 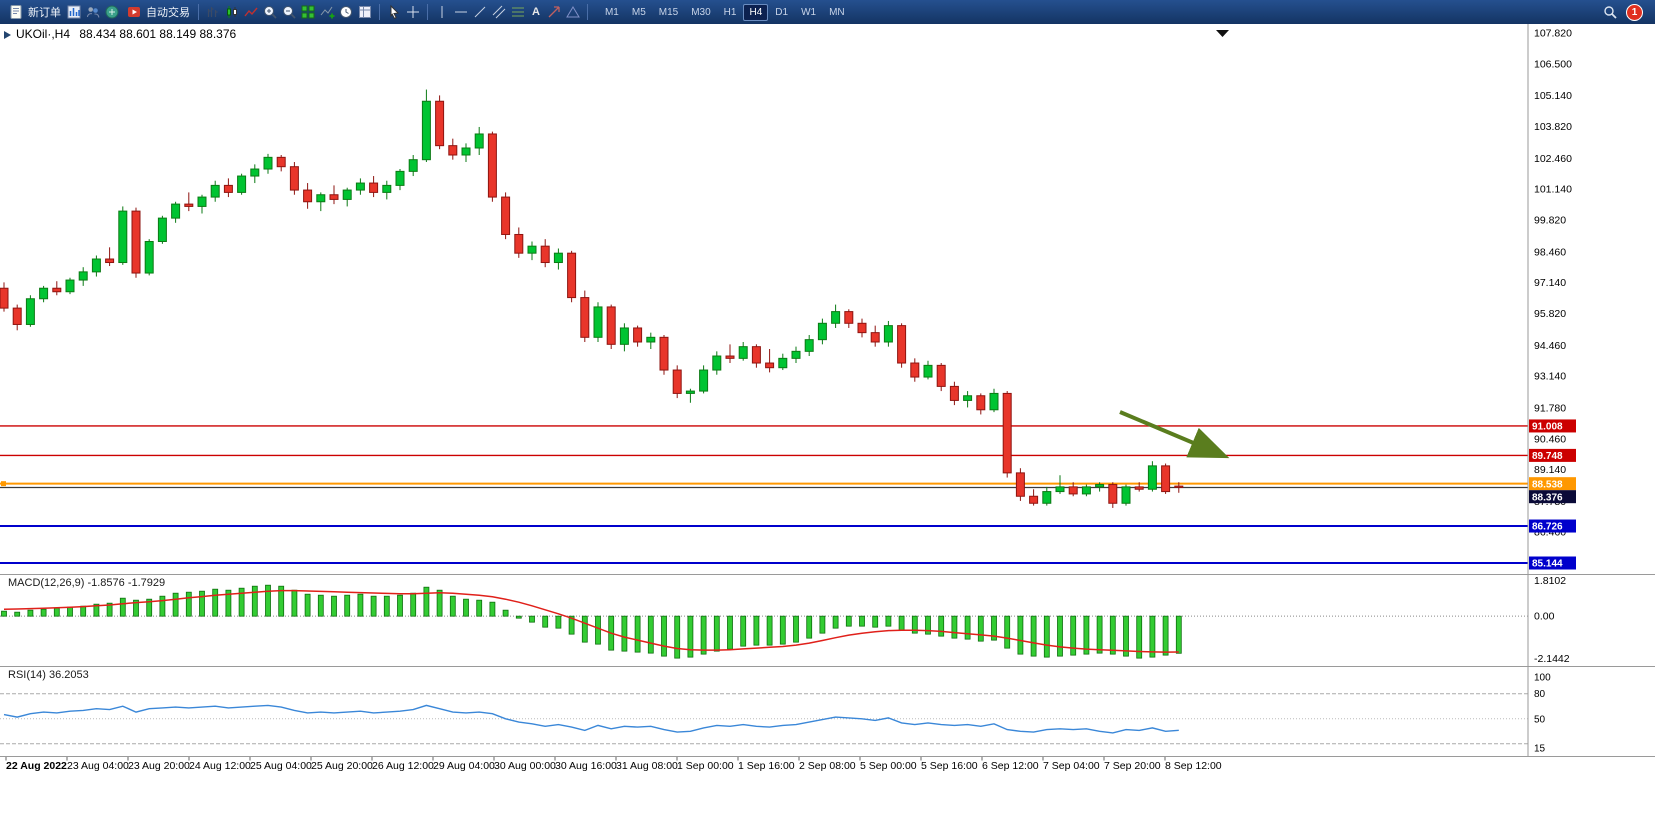 What do you see at coordinates (461, 12) in the screenshot?
I see `horizontal-line-tool-icon` at bounding box center [461, 12].